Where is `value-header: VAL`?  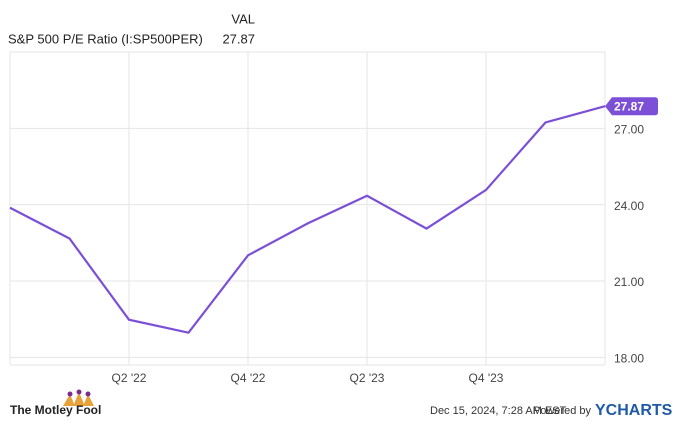
value-header: VAL is located at coordinates (243, 18).